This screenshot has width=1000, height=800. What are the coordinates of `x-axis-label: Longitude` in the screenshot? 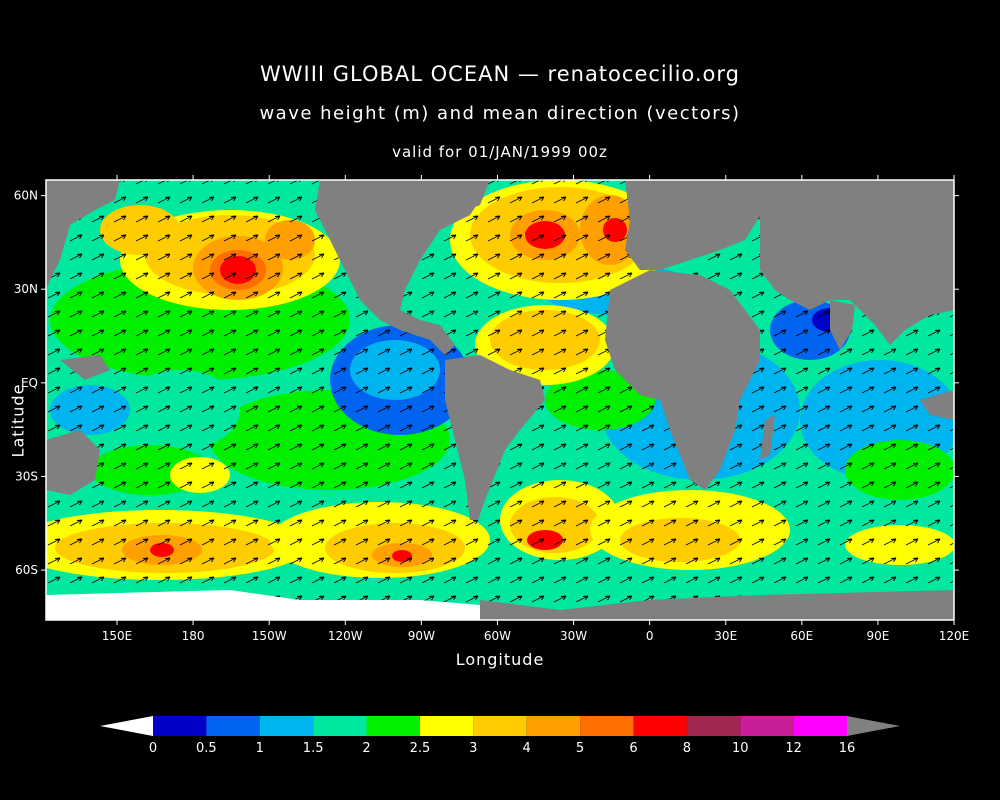 It's located at (500, 659).